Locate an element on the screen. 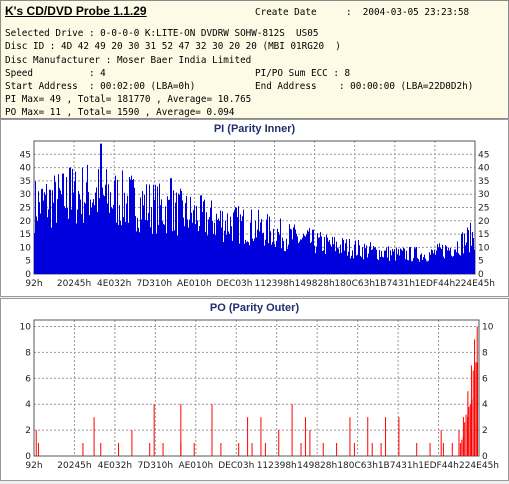  po-xtick-label: 7D310h is located at coordinates (156, 466).